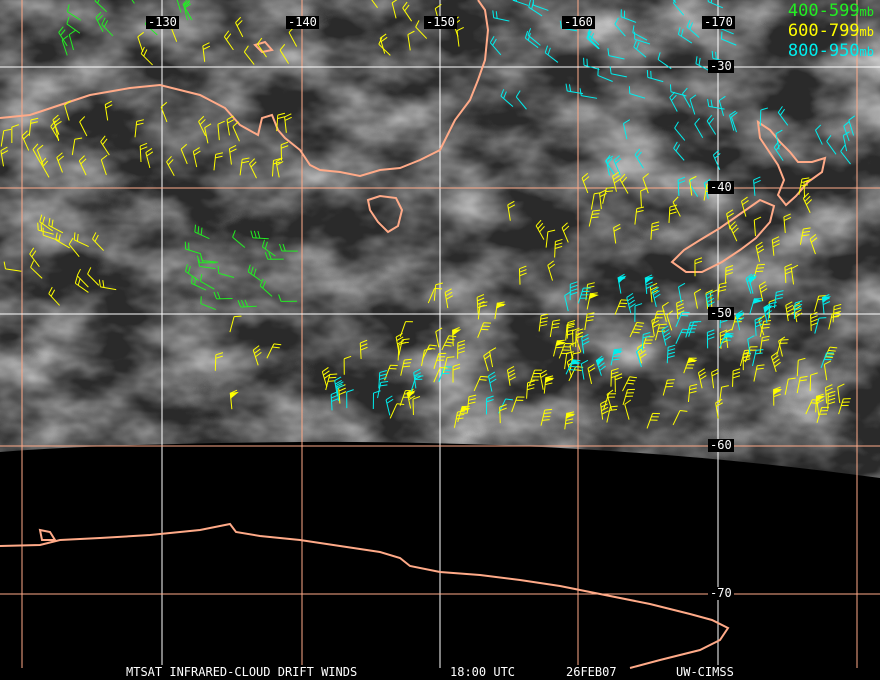 The width and height of the screenshot is (880, 680). I want to click on lat-label-70: -70, so click(721, 593).